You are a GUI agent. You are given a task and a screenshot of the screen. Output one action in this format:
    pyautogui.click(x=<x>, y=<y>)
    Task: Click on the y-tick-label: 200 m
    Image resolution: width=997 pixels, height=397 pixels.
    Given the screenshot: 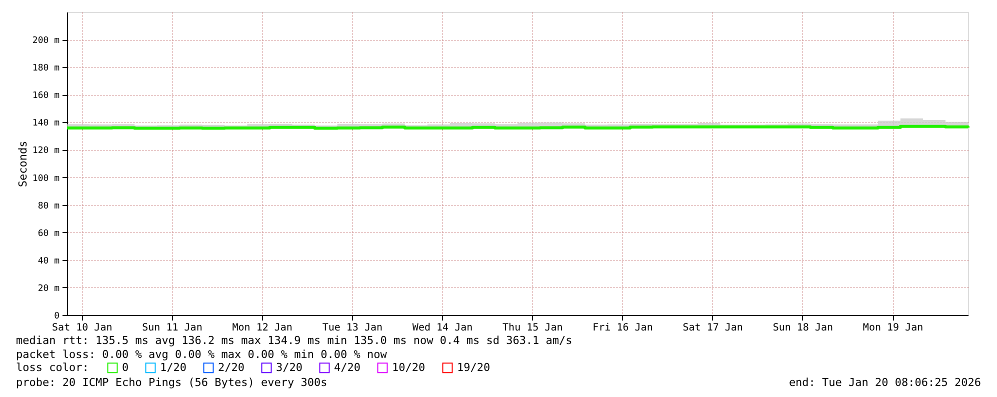 What is the action you would take?
    pyautogui.click(x=46, y=41)
    